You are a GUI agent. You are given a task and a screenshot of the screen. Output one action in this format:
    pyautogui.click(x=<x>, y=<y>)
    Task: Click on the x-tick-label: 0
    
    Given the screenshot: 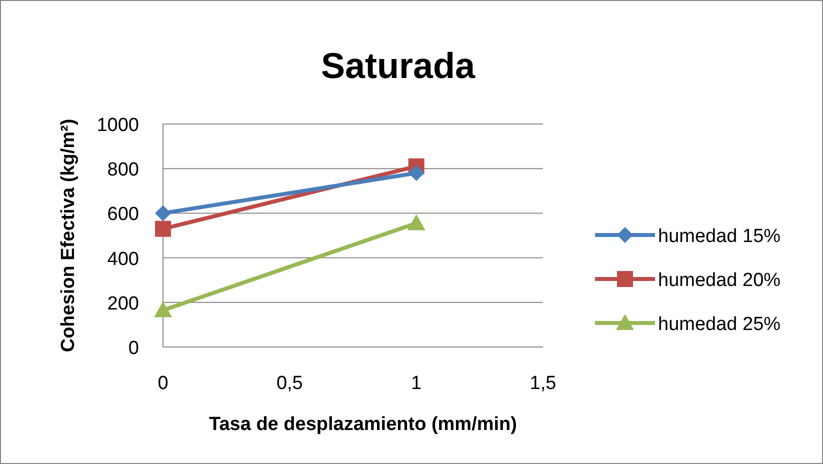 What is the action you would take?
    pyautogui.click(x=163, y=383)
    